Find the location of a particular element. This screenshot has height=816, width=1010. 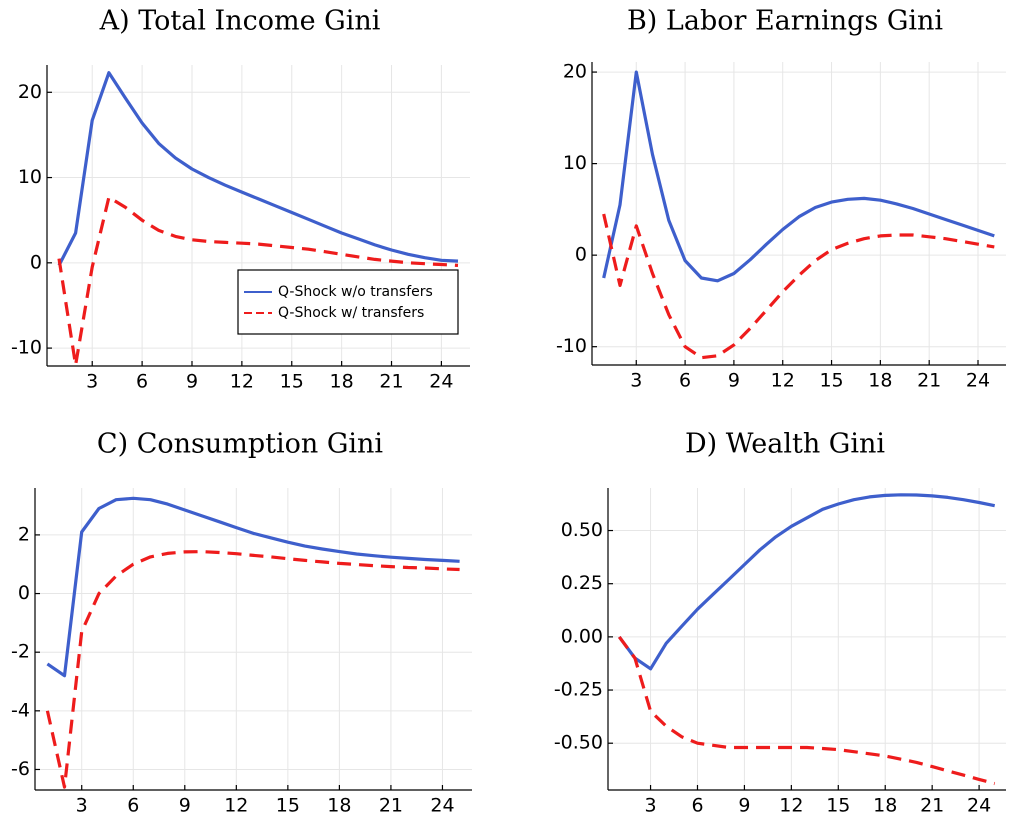

legend-label: Q-Shock w/ transfers is located at coordinates (351, 313).